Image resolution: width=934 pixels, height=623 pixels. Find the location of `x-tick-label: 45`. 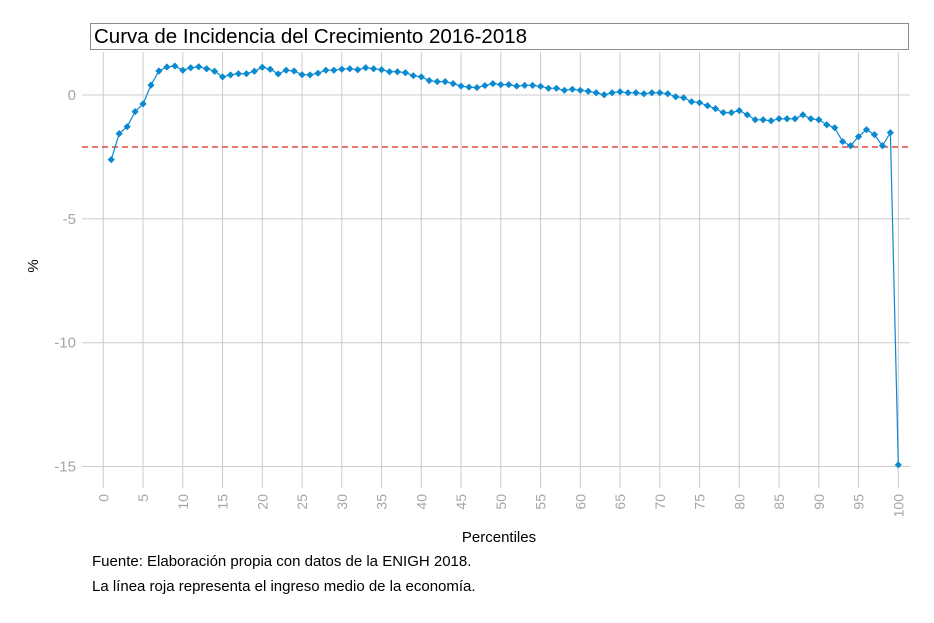

x-tick-label: 45 is located at coordinates (461, 502).